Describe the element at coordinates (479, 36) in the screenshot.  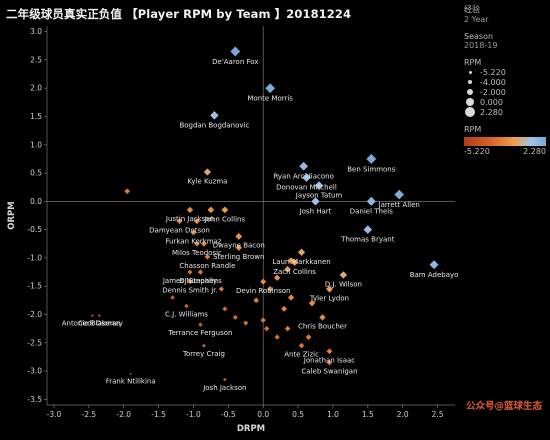
I see `season-label: Season` at that location.